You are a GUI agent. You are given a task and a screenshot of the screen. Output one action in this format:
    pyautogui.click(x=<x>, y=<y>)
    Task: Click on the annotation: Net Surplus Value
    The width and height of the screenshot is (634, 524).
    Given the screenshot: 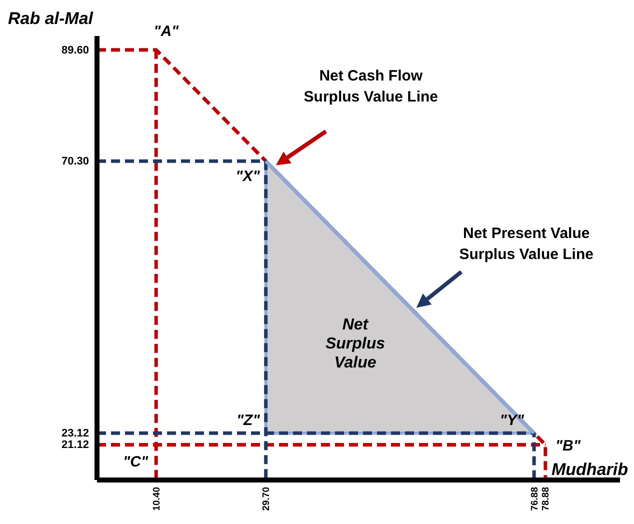 What is the action you would take?
    pyautogui.click(x=355, y=344)
    